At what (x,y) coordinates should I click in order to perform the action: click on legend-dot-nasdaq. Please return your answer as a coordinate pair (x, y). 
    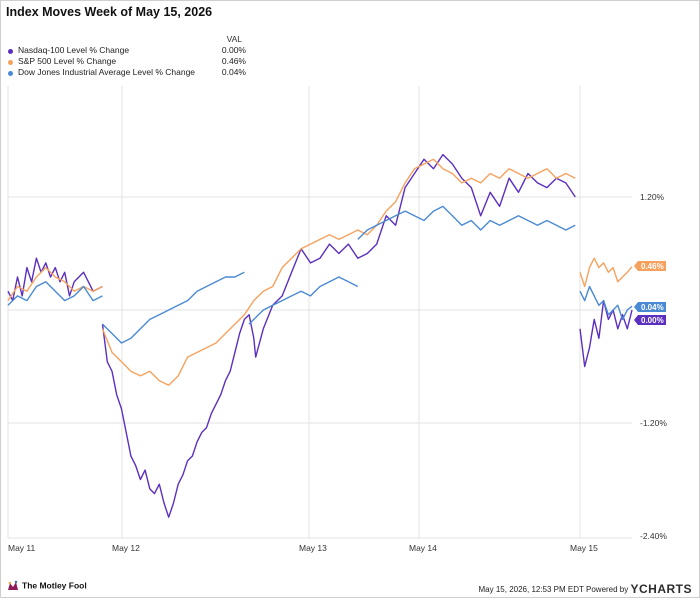
    Looking at the image, I should click on (10, 51).